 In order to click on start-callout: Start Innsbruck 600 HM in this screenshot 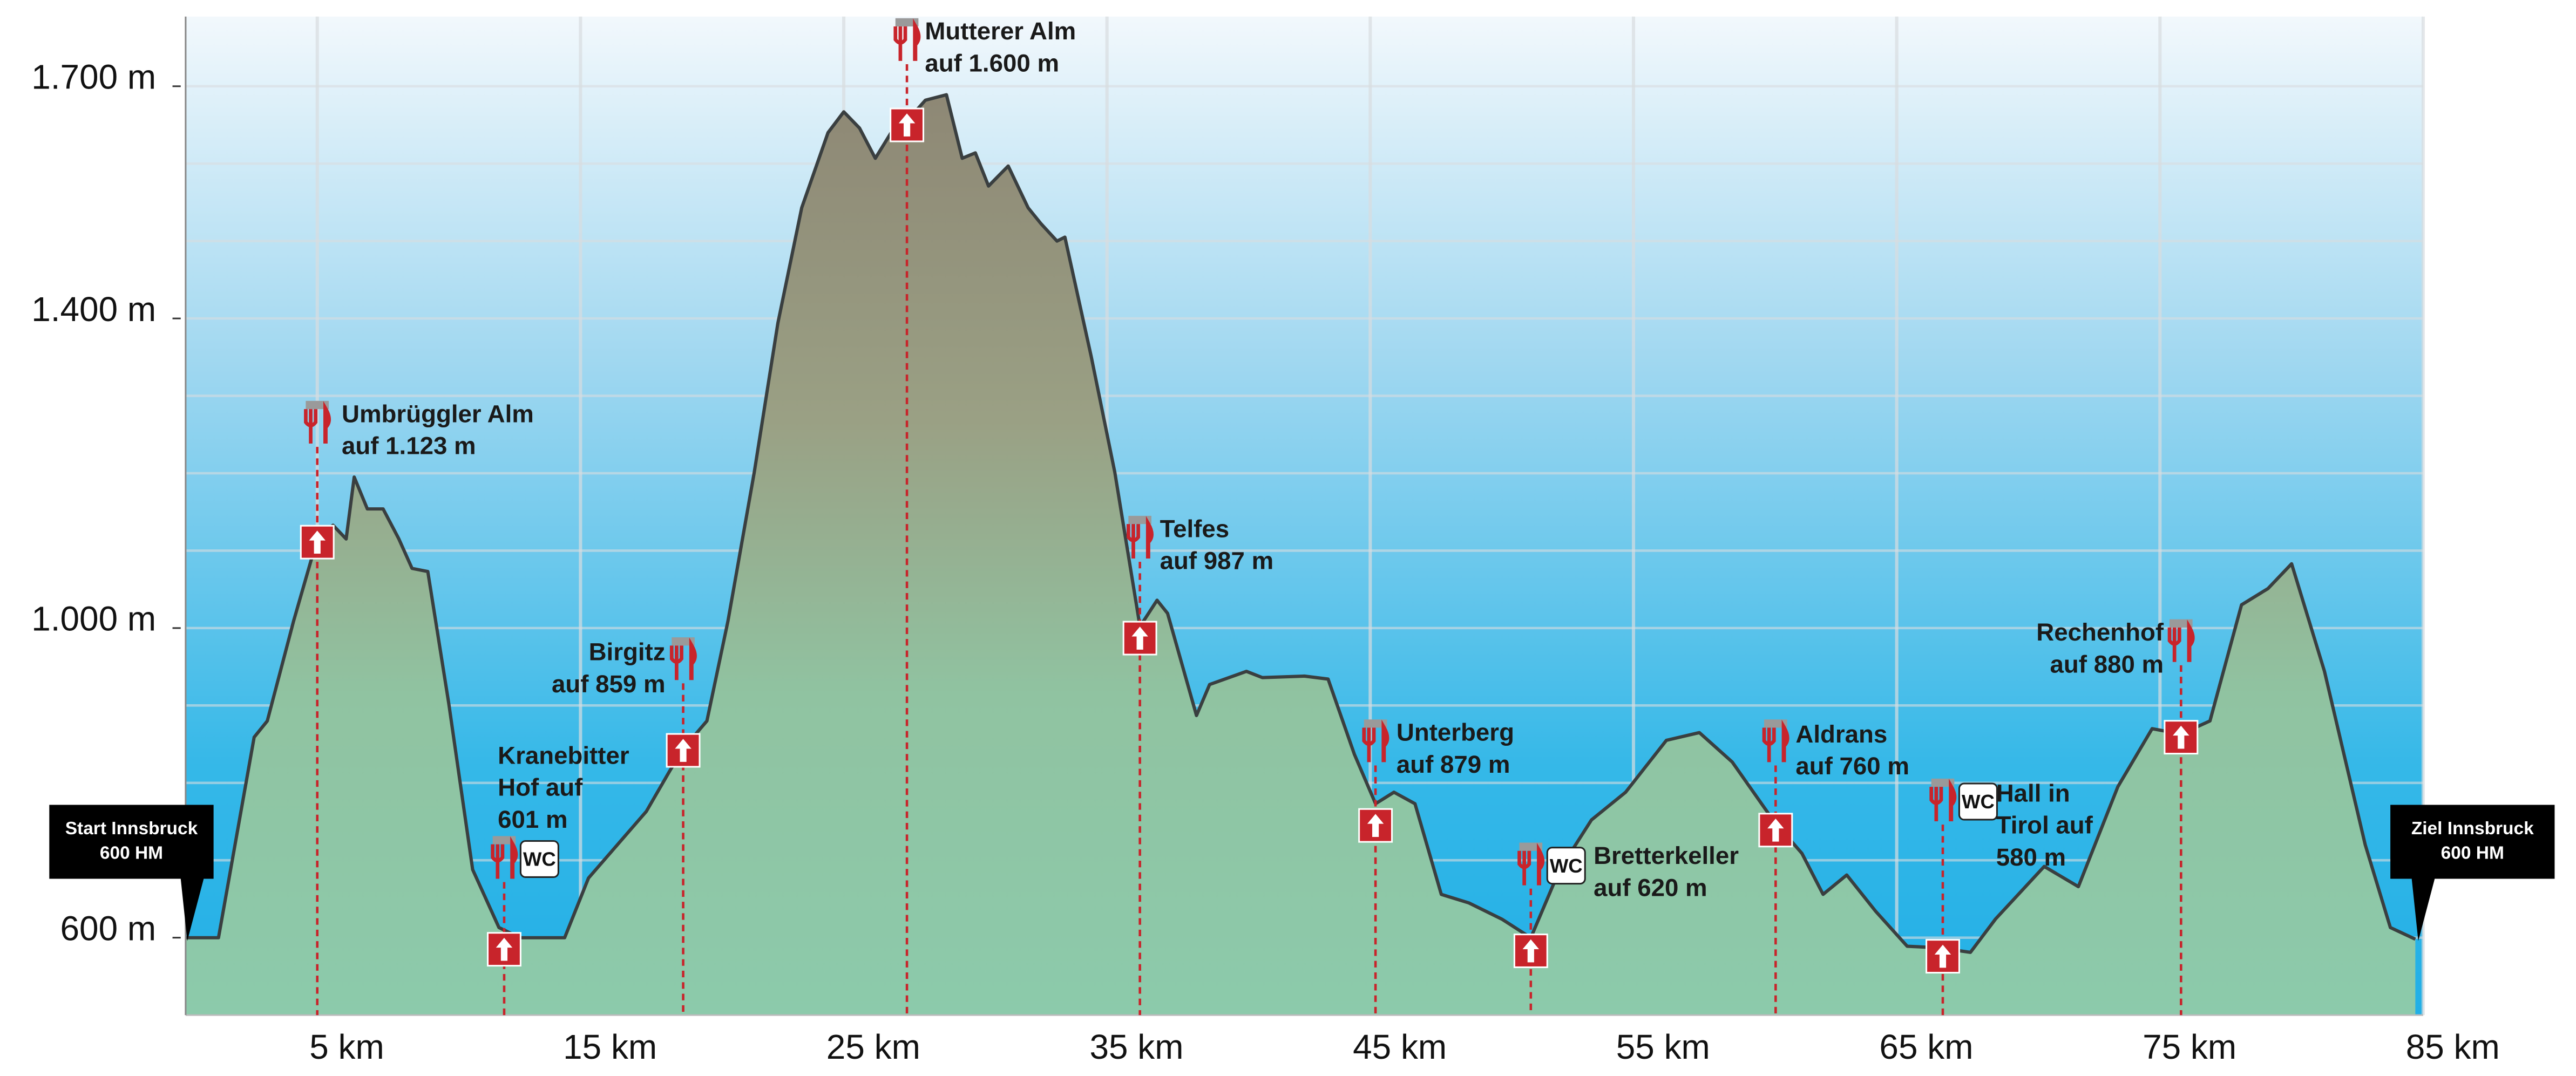, I will do `click(131, 873)`.